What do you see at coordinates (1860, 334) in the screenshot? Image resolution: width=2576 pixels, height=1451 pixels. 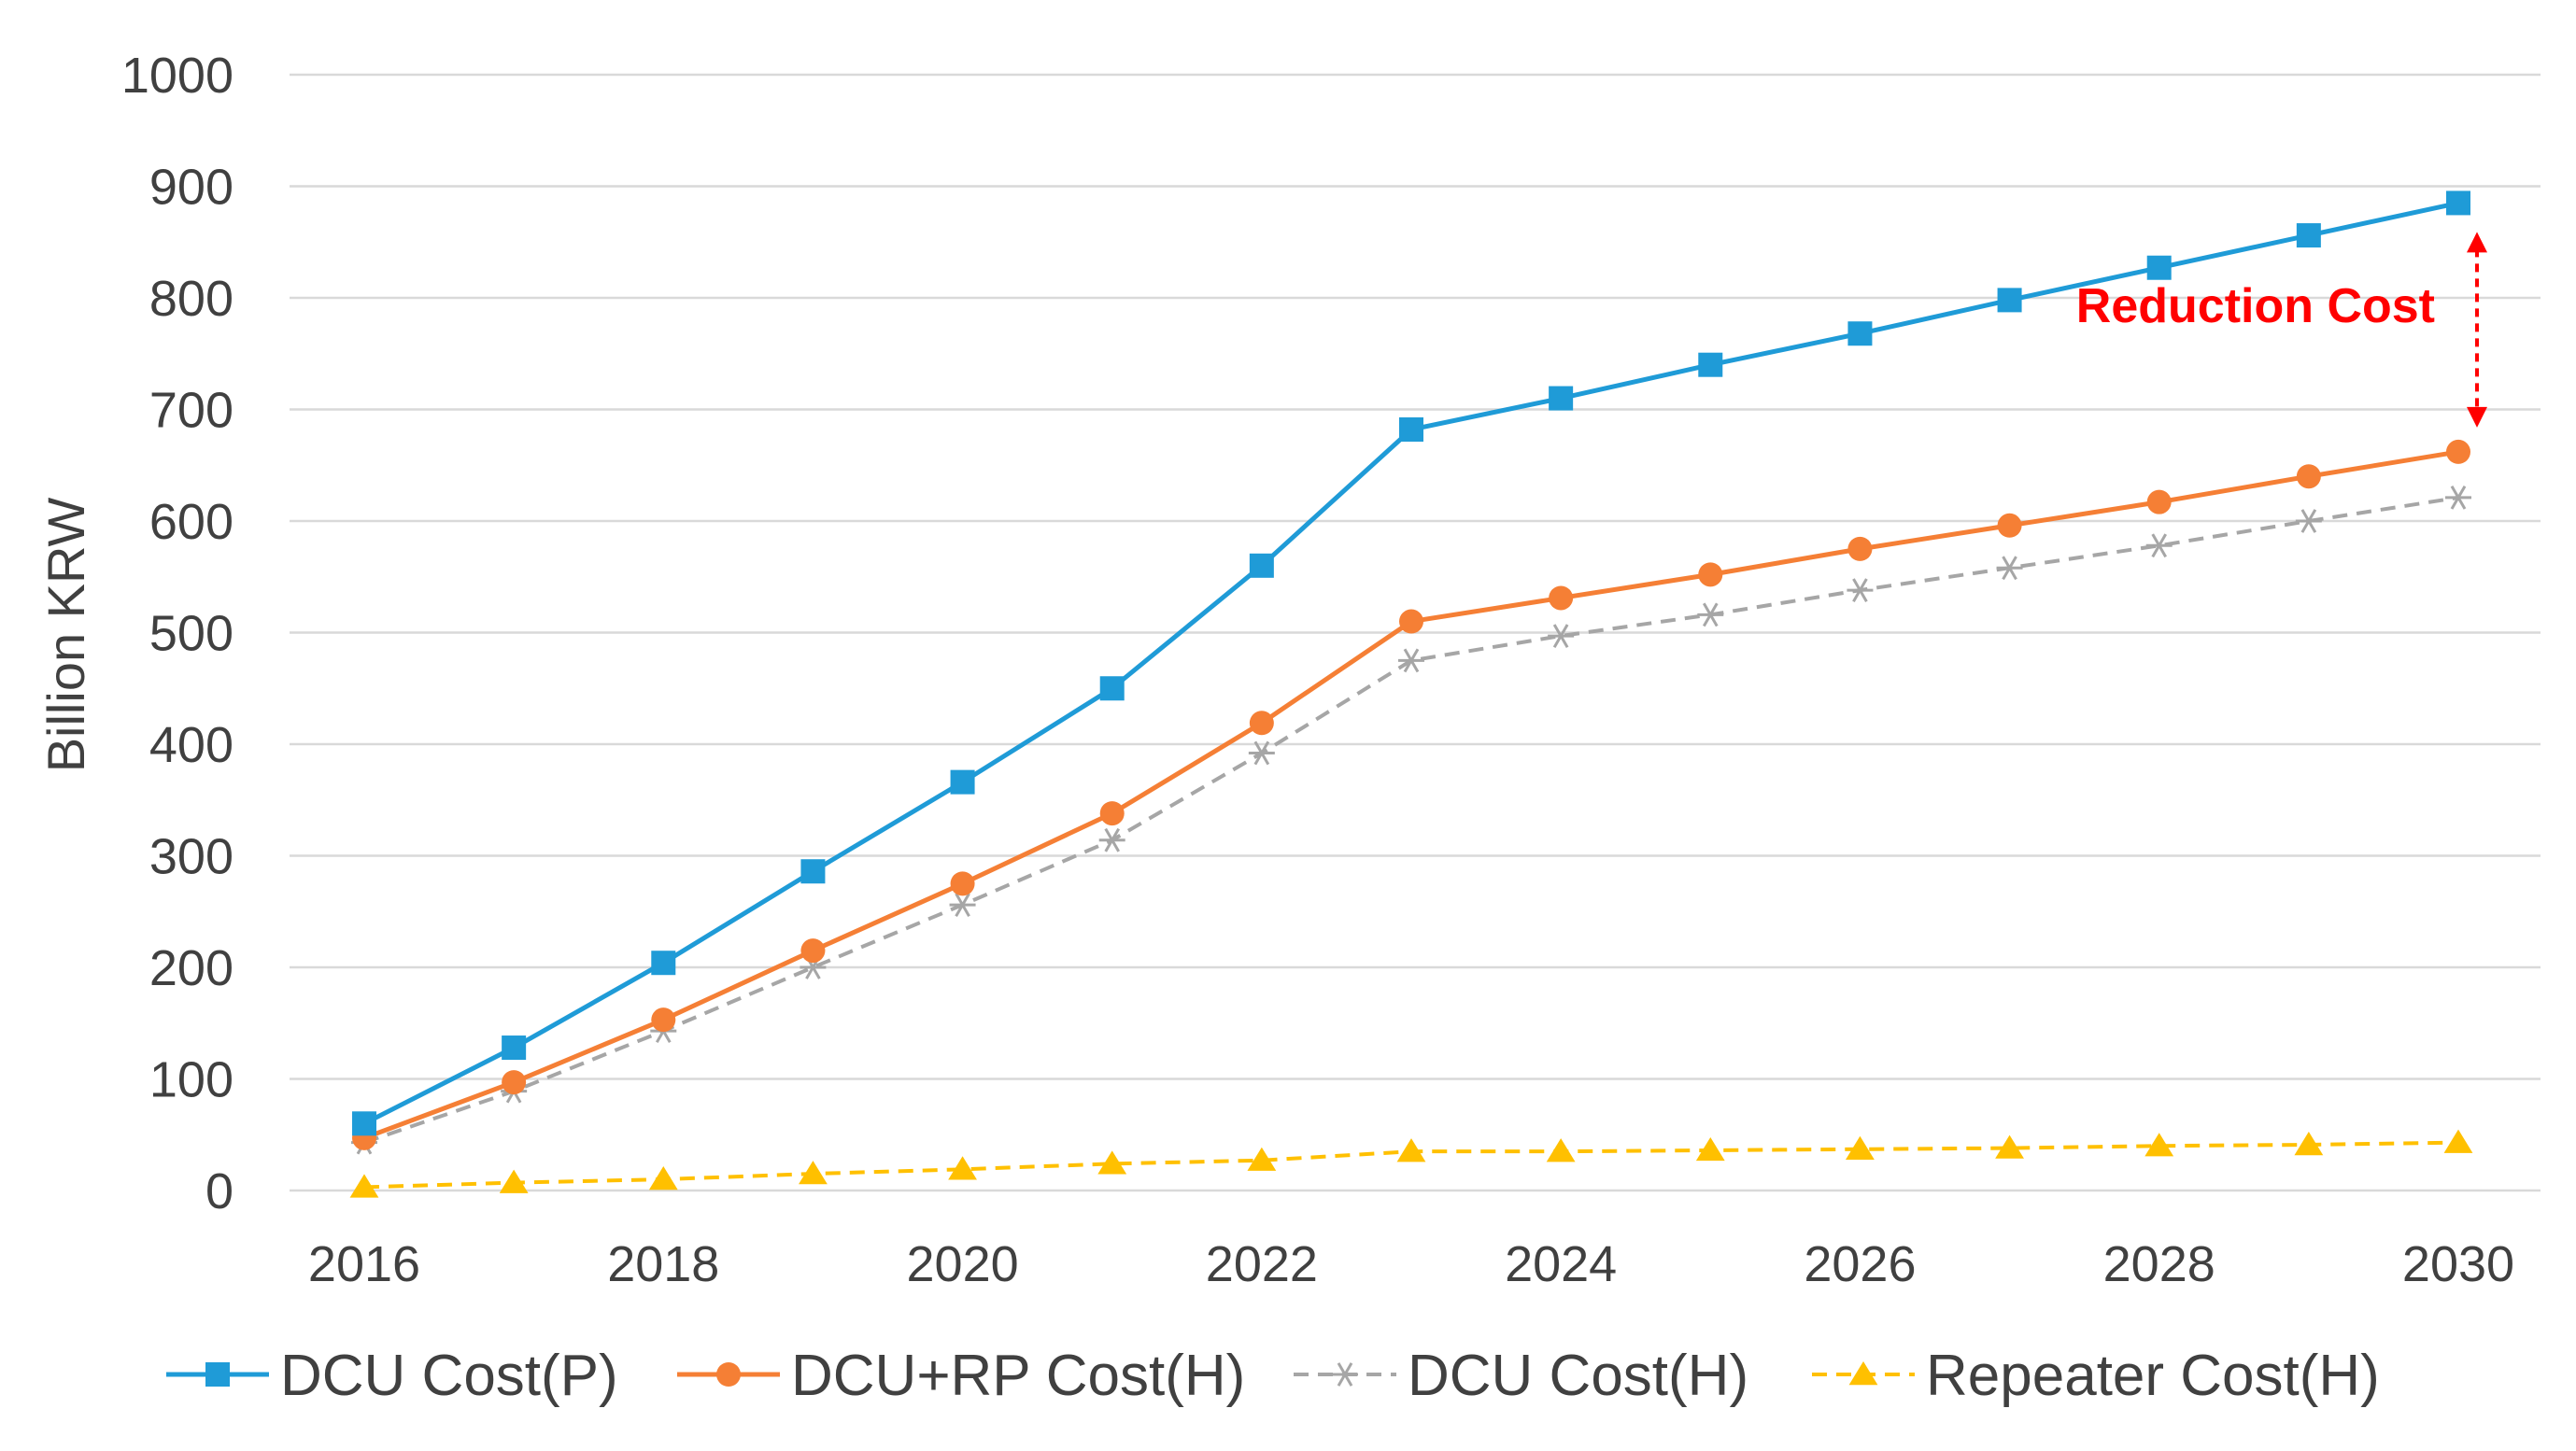 I see `data-point-dcu-cost-p-2026` at bounding box center [1860, 334].